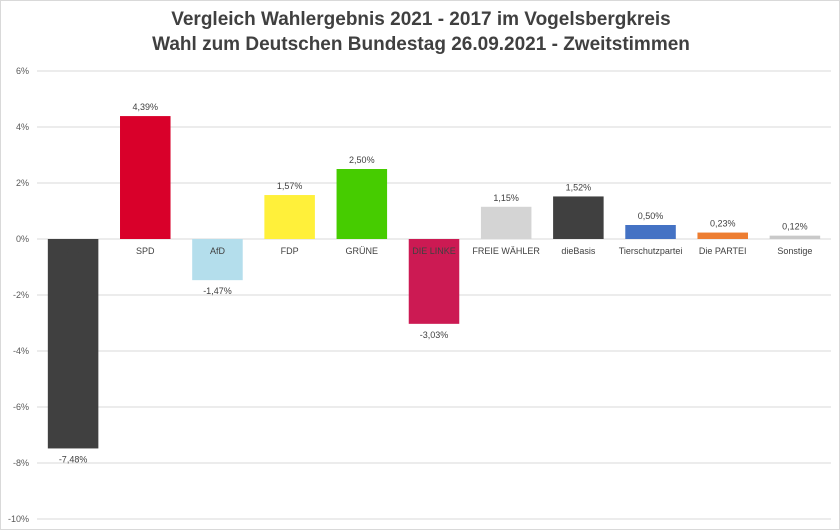 The image size is (840, 531). What do you see at coordinates (21, 407) in the screenshot?
I see `y-tick-label: -6%` at bounding box center [21, 407].